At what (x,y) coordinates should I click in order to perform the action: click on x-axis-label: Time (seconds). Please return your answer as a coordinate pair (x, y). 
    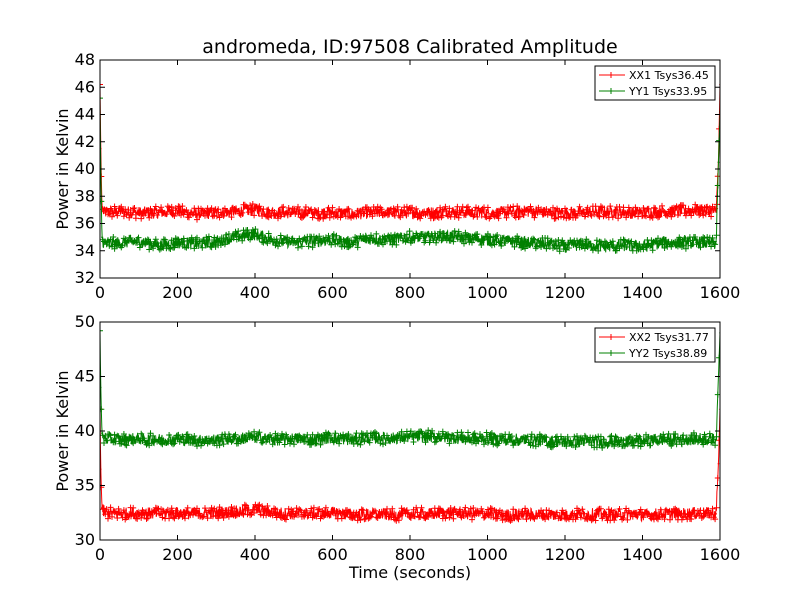
    Looking at the image, I should click on (409, 572).